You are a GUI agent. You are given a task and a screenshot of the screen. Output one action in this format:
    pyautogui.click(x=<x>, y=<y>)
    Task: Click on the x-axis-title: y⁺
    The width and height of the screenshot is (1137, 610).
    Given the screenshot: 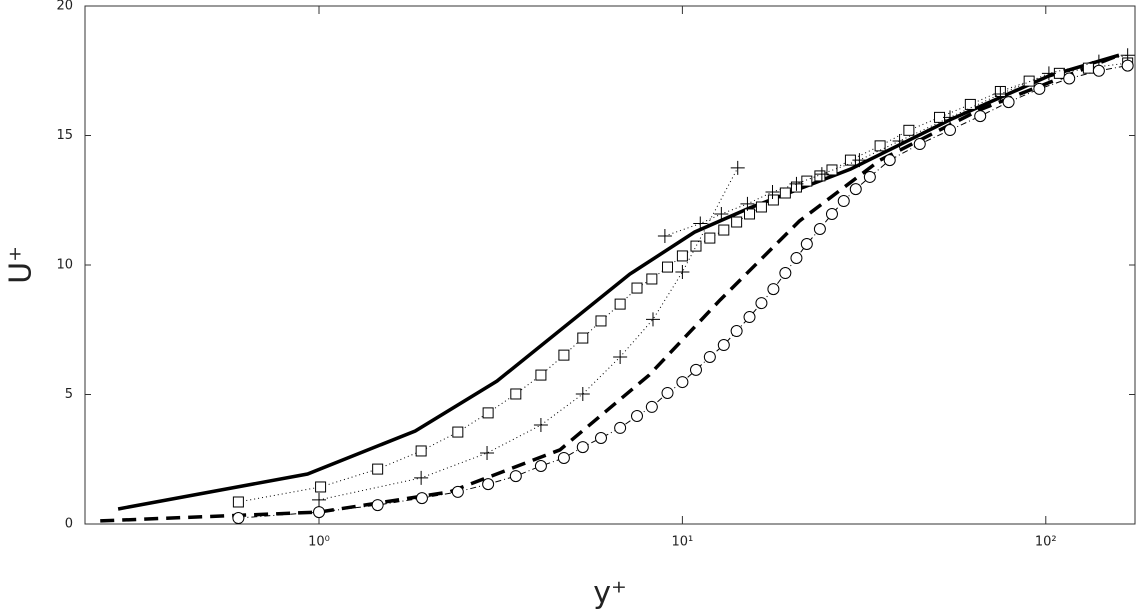 What is the action you would take?
    pyautogui.click(x=610, y=593)
    